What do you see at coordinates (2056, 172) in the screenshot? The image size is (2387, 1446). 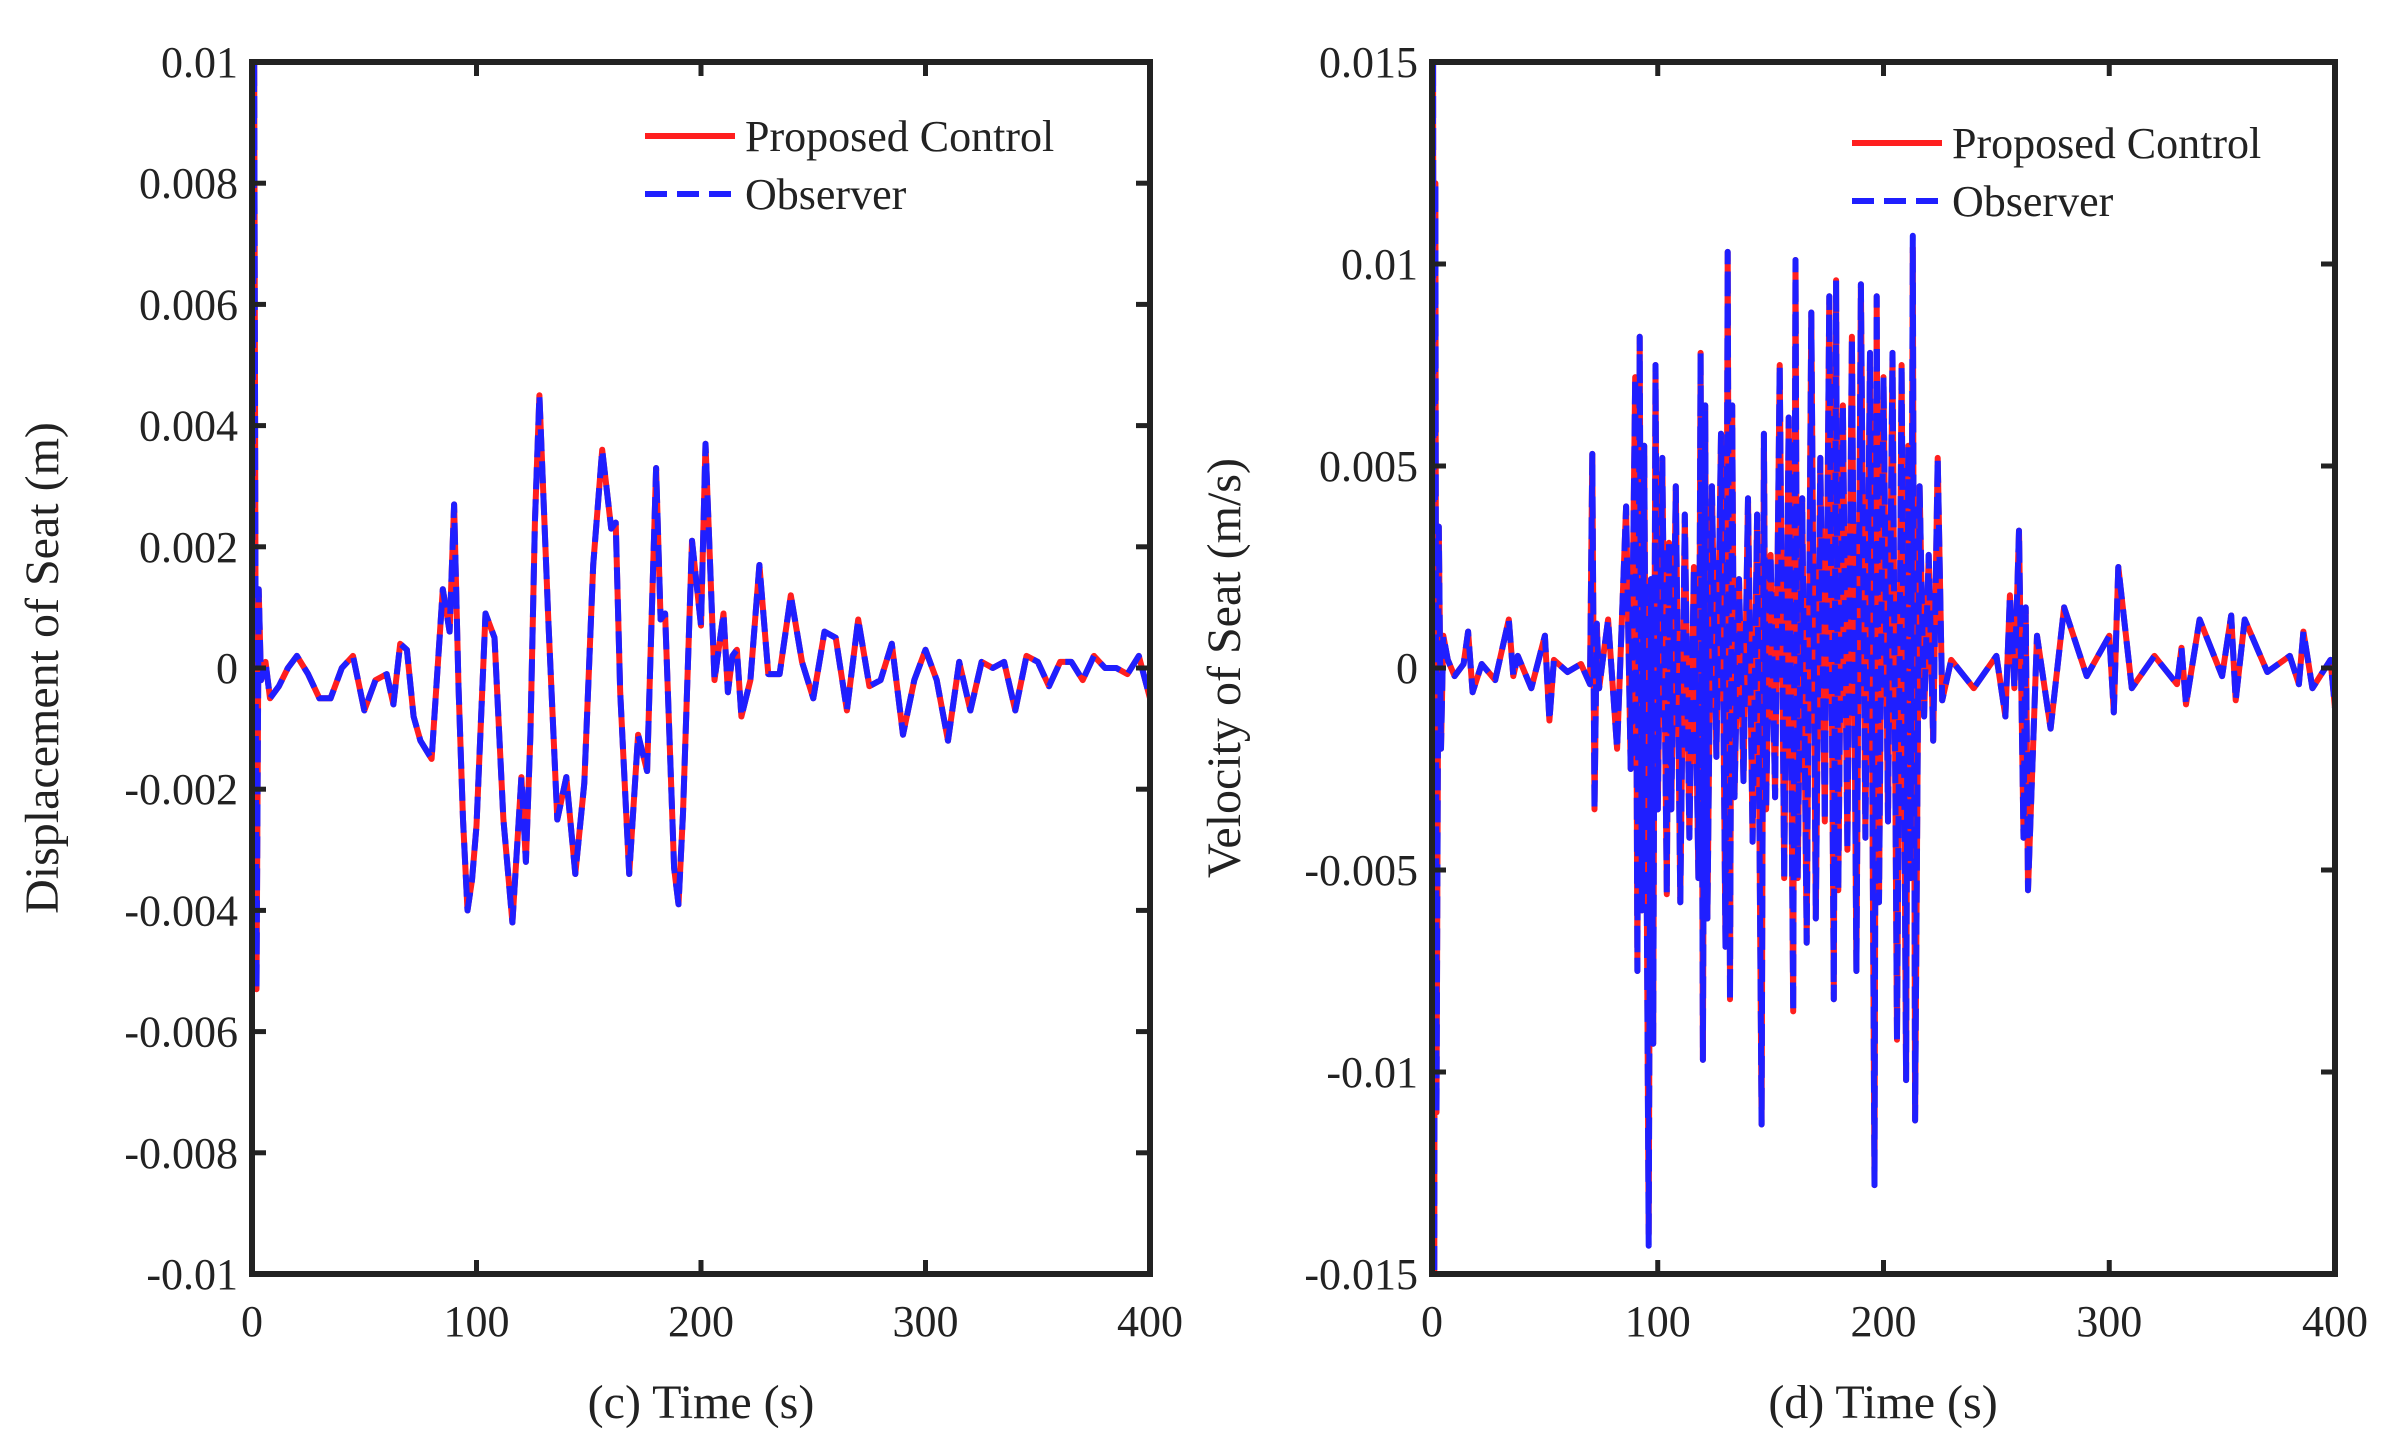 I see `velocity-legend: Proposed Control Observer` at bounding box center [2056, 172].